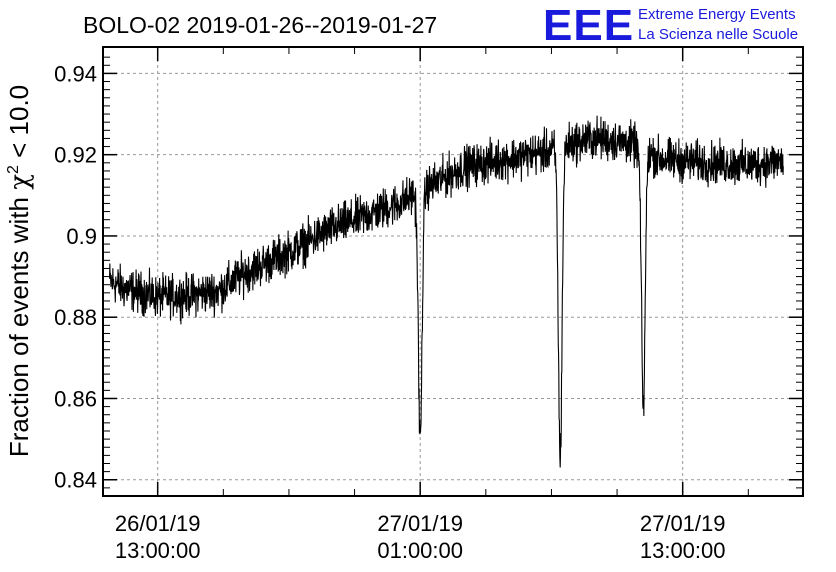  I want to click on eee-logo-line1: Extreme Energy Events, so click(717, 14).